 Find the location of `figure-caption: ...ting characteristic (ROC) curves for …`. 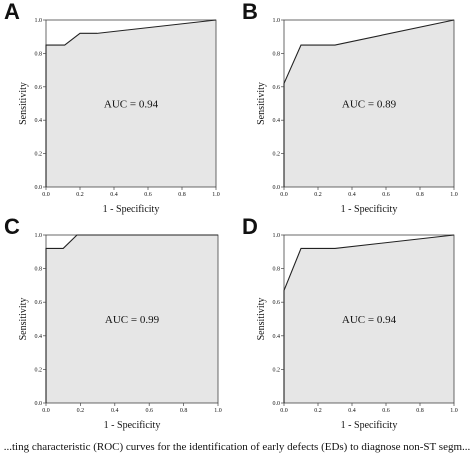

figure-caption: ...ting characteristic (ROC) curves for … is located at coordinates (237, 447).